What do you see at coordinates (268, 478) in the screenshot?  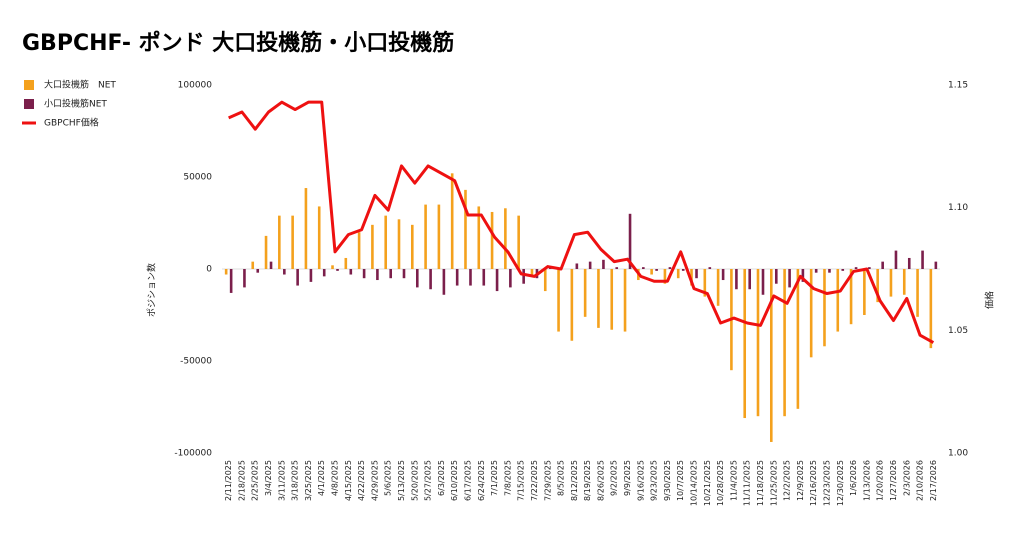 I see `x-tick-label: 3/4/2025` at bounding box center [268, 478].